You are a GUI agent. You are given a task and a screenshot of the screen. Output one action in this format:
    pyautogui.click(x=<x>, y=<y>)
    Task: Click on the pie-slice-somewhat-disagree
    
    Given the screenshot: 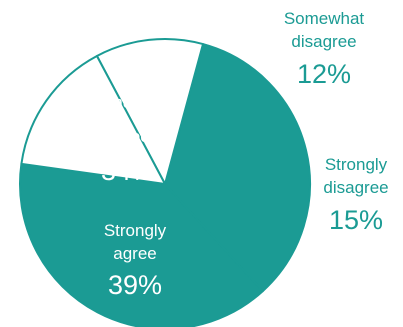 What is the action you would take?
    pyautogui.click(x=150, y=111)
    